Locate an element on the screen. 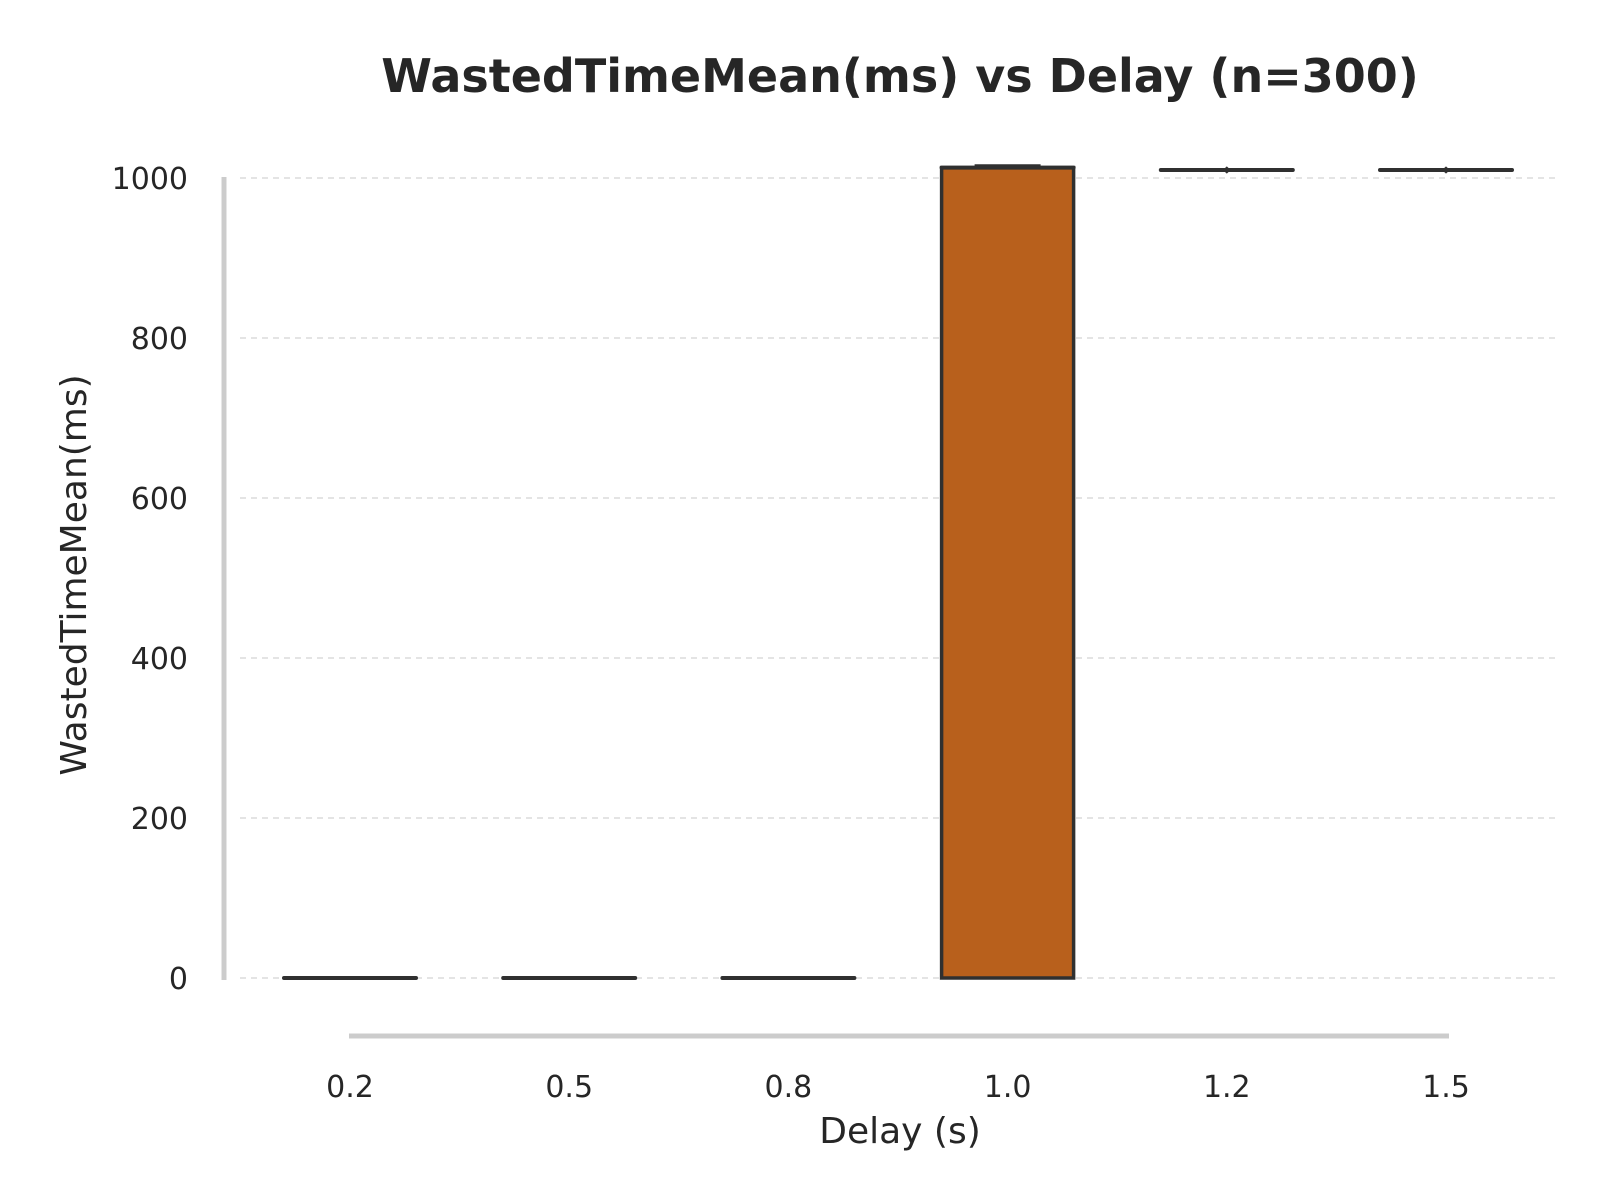  y-tick-label: 600 is located at coordinates (159, 499).